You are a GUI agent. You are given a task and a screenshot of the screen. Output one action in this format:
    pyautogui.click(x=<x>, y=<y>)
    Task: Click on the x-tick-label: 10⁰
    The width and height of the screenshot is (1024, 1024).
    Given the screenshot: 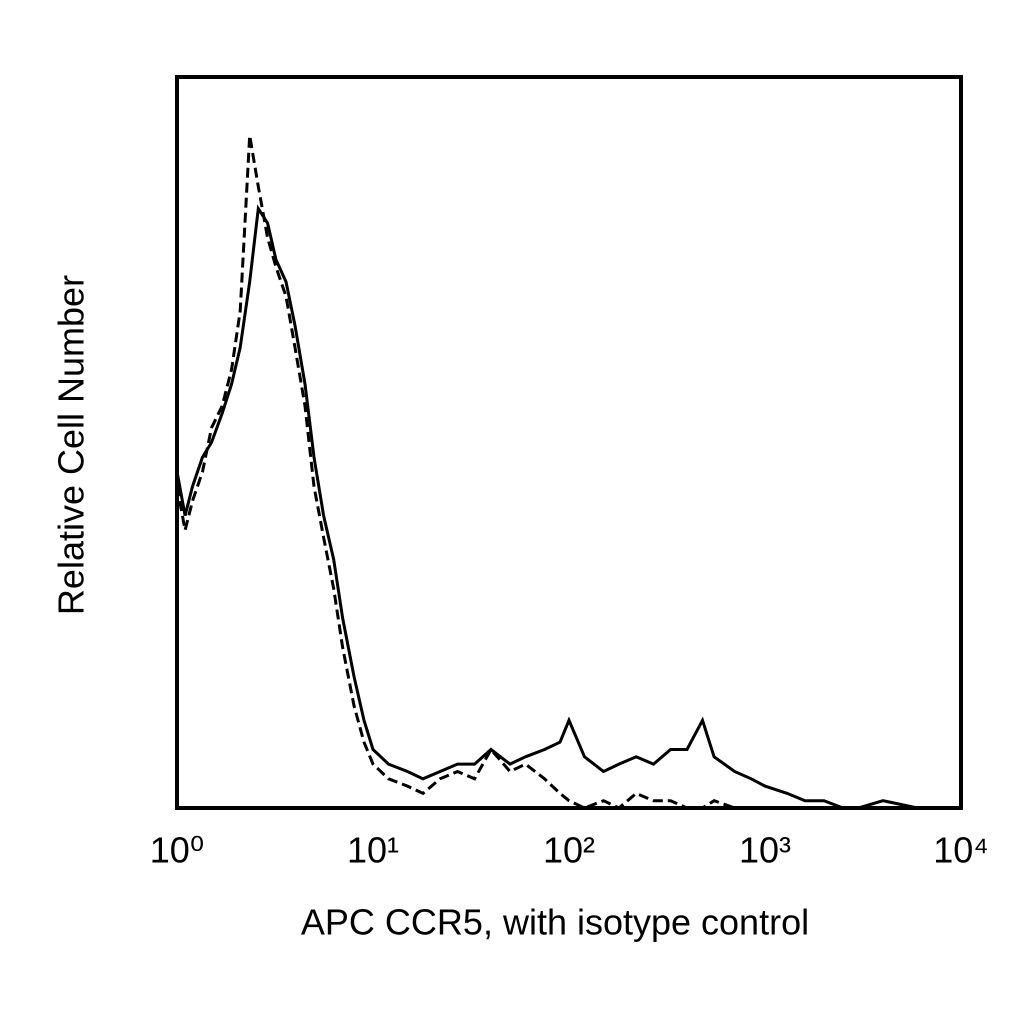 What is the action you would take?
    pyautogui.click(x=177, y=850)
    